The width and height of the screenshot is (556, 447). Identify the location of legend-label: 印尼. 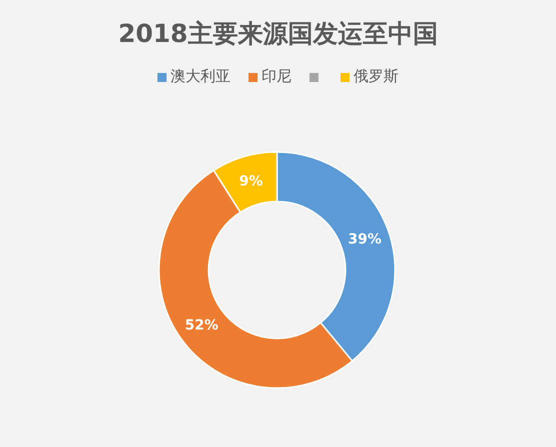
(277, 76).